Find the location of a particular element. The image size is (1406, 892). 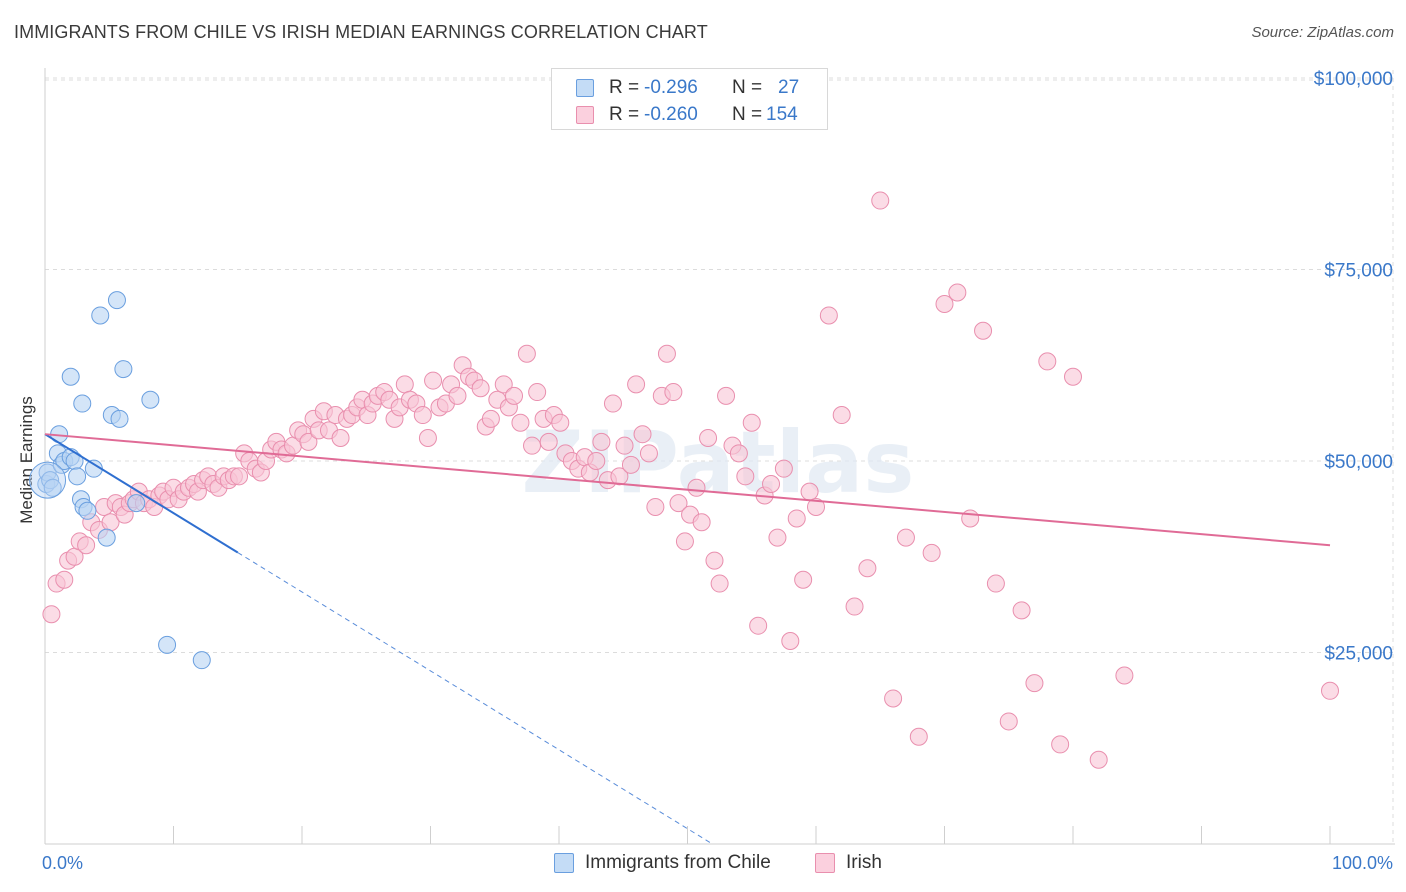

chile-points is located at coordinates (120, 480).